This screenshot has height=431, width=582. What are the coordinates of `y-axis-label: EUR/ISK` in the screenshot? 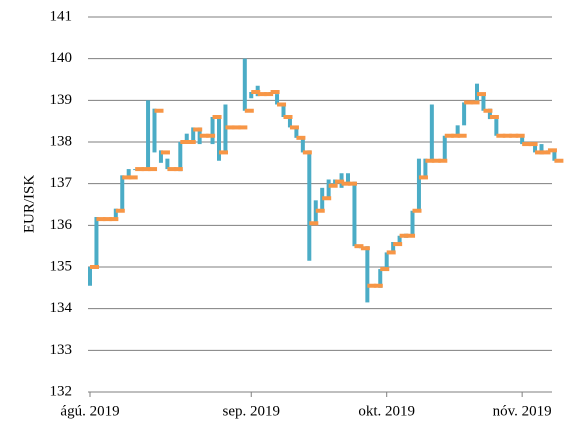 It's located at (29, 204).